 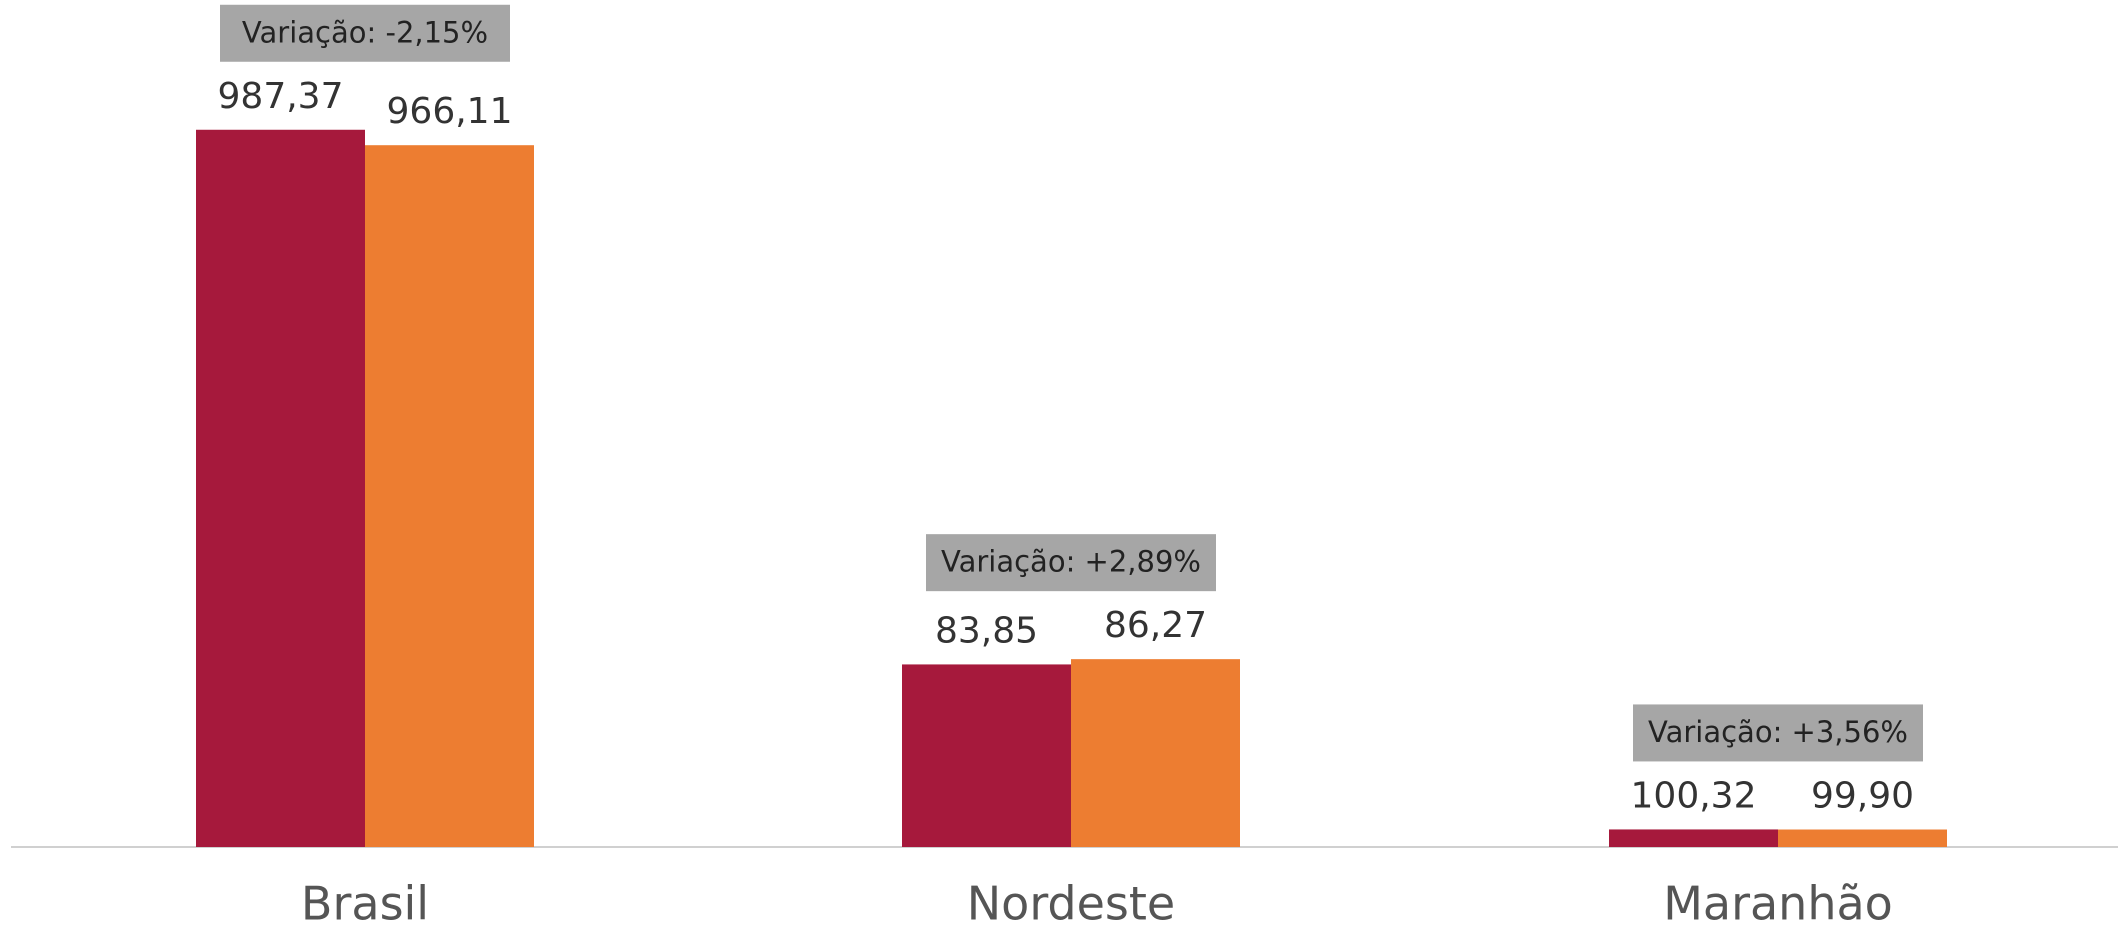 What do you see at coordinates (1778, 903) in the screenshot?
I see `x-tick-label: Maranhão` at bounding box center [1778, 903].